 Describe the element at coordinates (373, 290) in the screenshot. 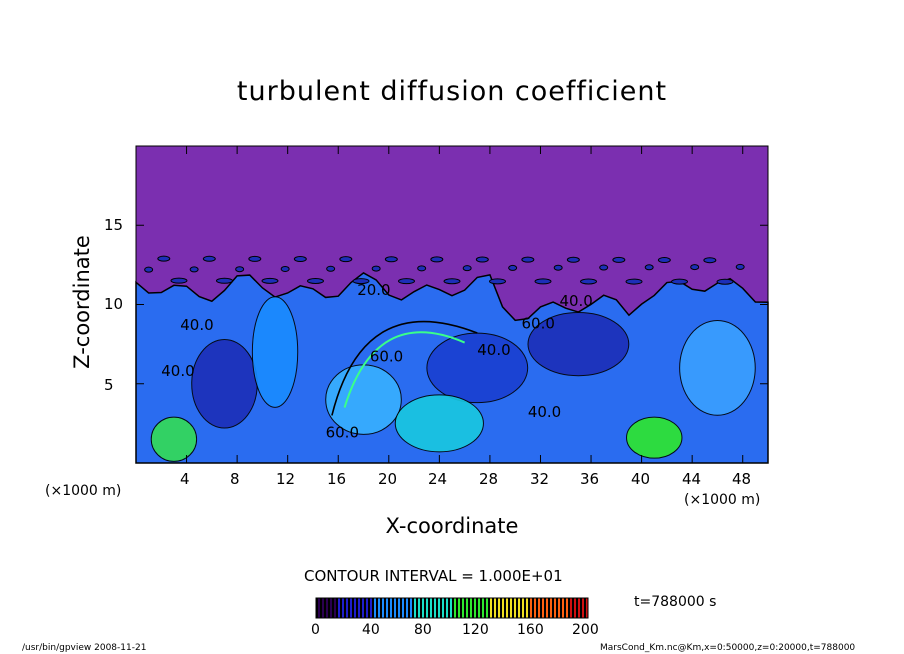

I see `contour-value-label: 20.0` at that location.